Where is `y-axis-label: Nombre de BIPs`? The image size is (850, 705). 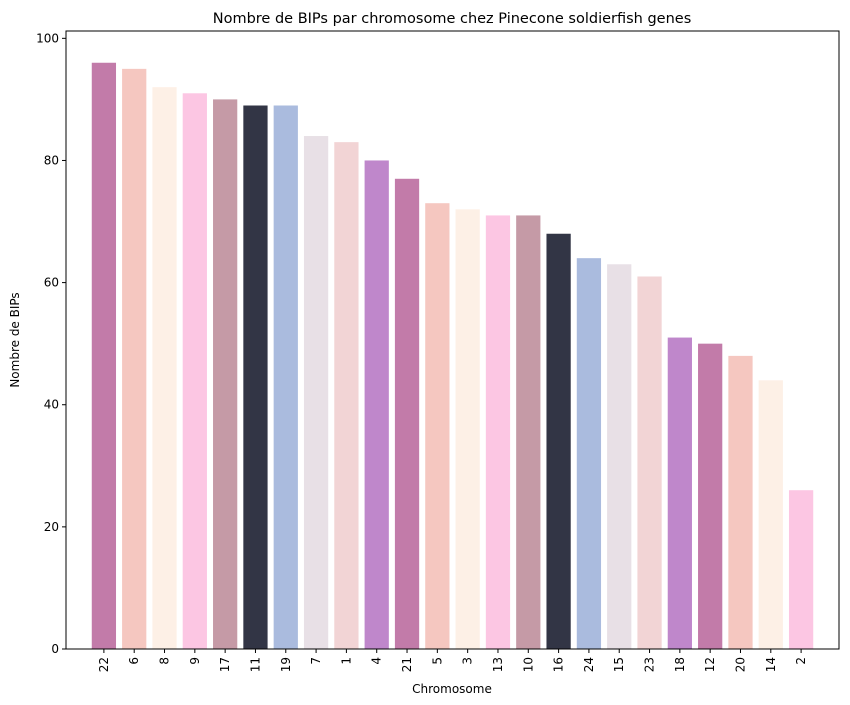
y-axis-label: Nombre de BIPs is located at coordinates (15, 339).